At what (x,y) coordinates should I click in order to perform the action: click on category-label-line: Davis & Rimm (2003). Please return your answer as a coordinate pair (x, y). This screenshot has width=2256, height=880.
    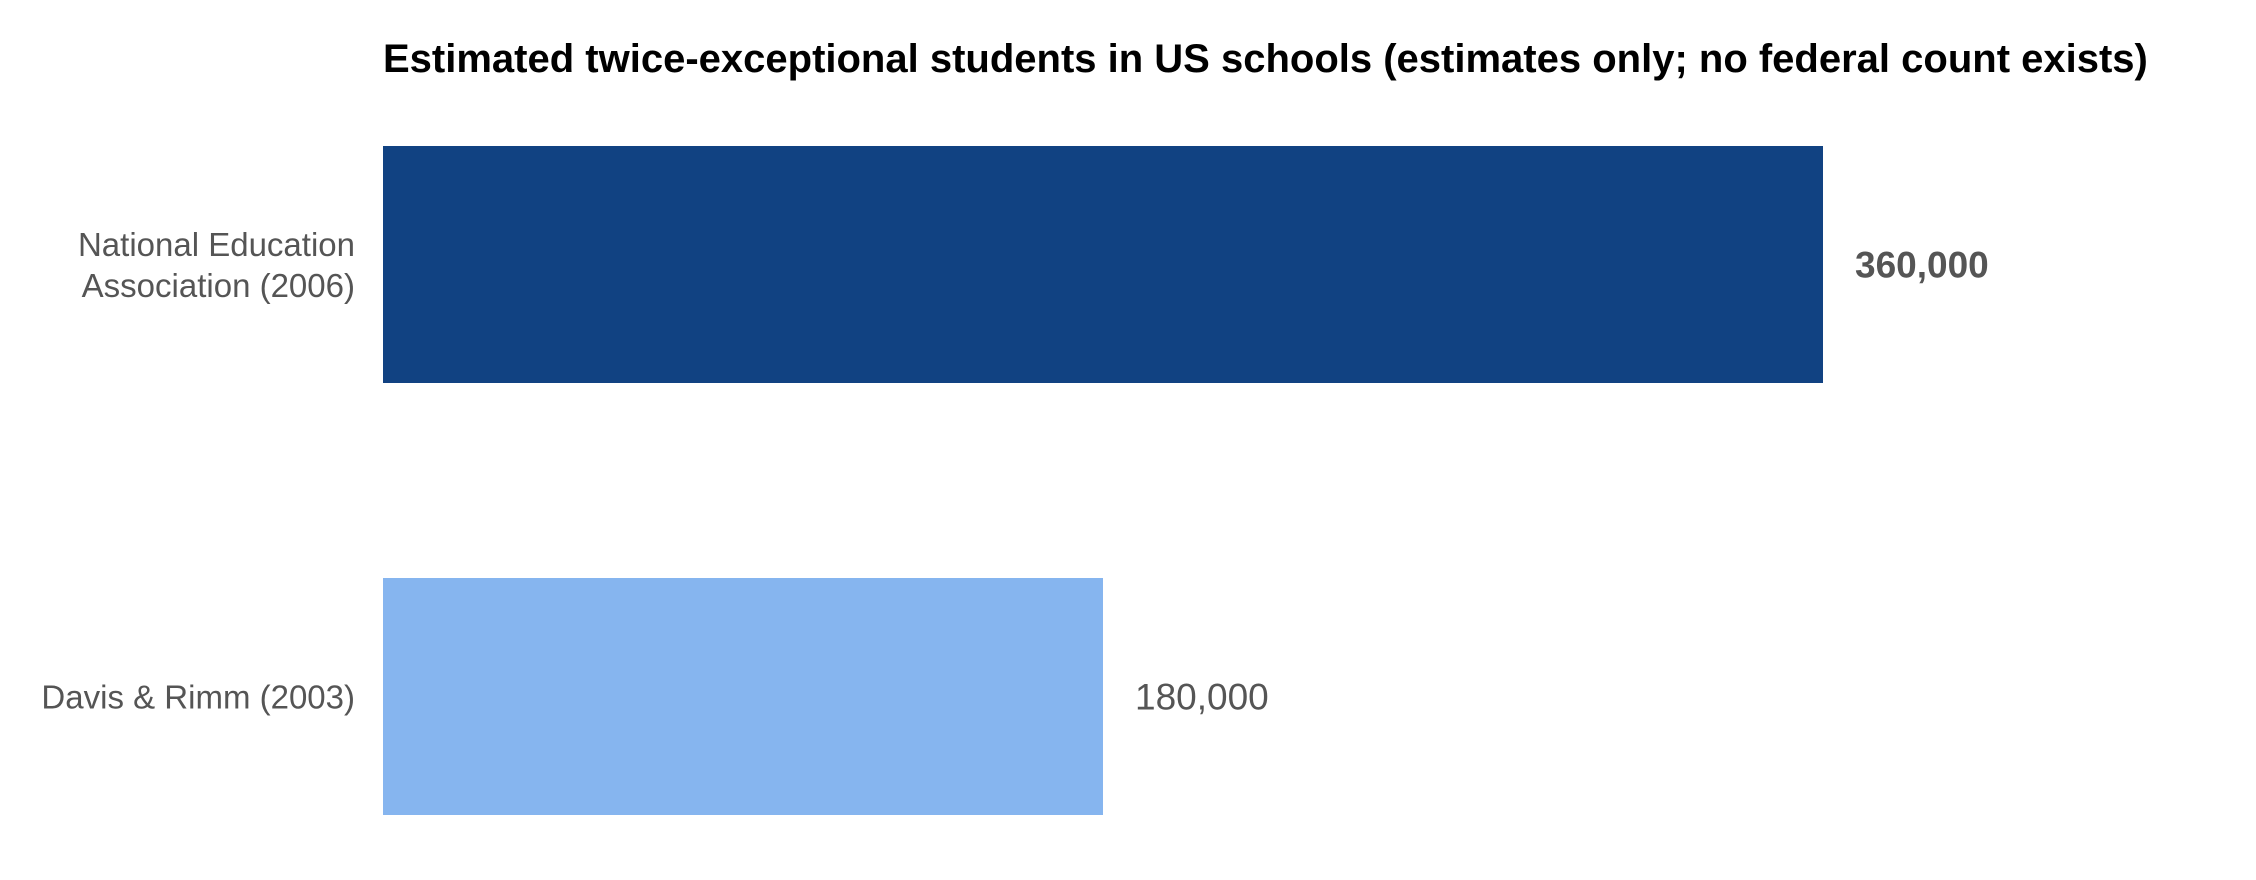
    Looking at the image, I should click on (198, 697).